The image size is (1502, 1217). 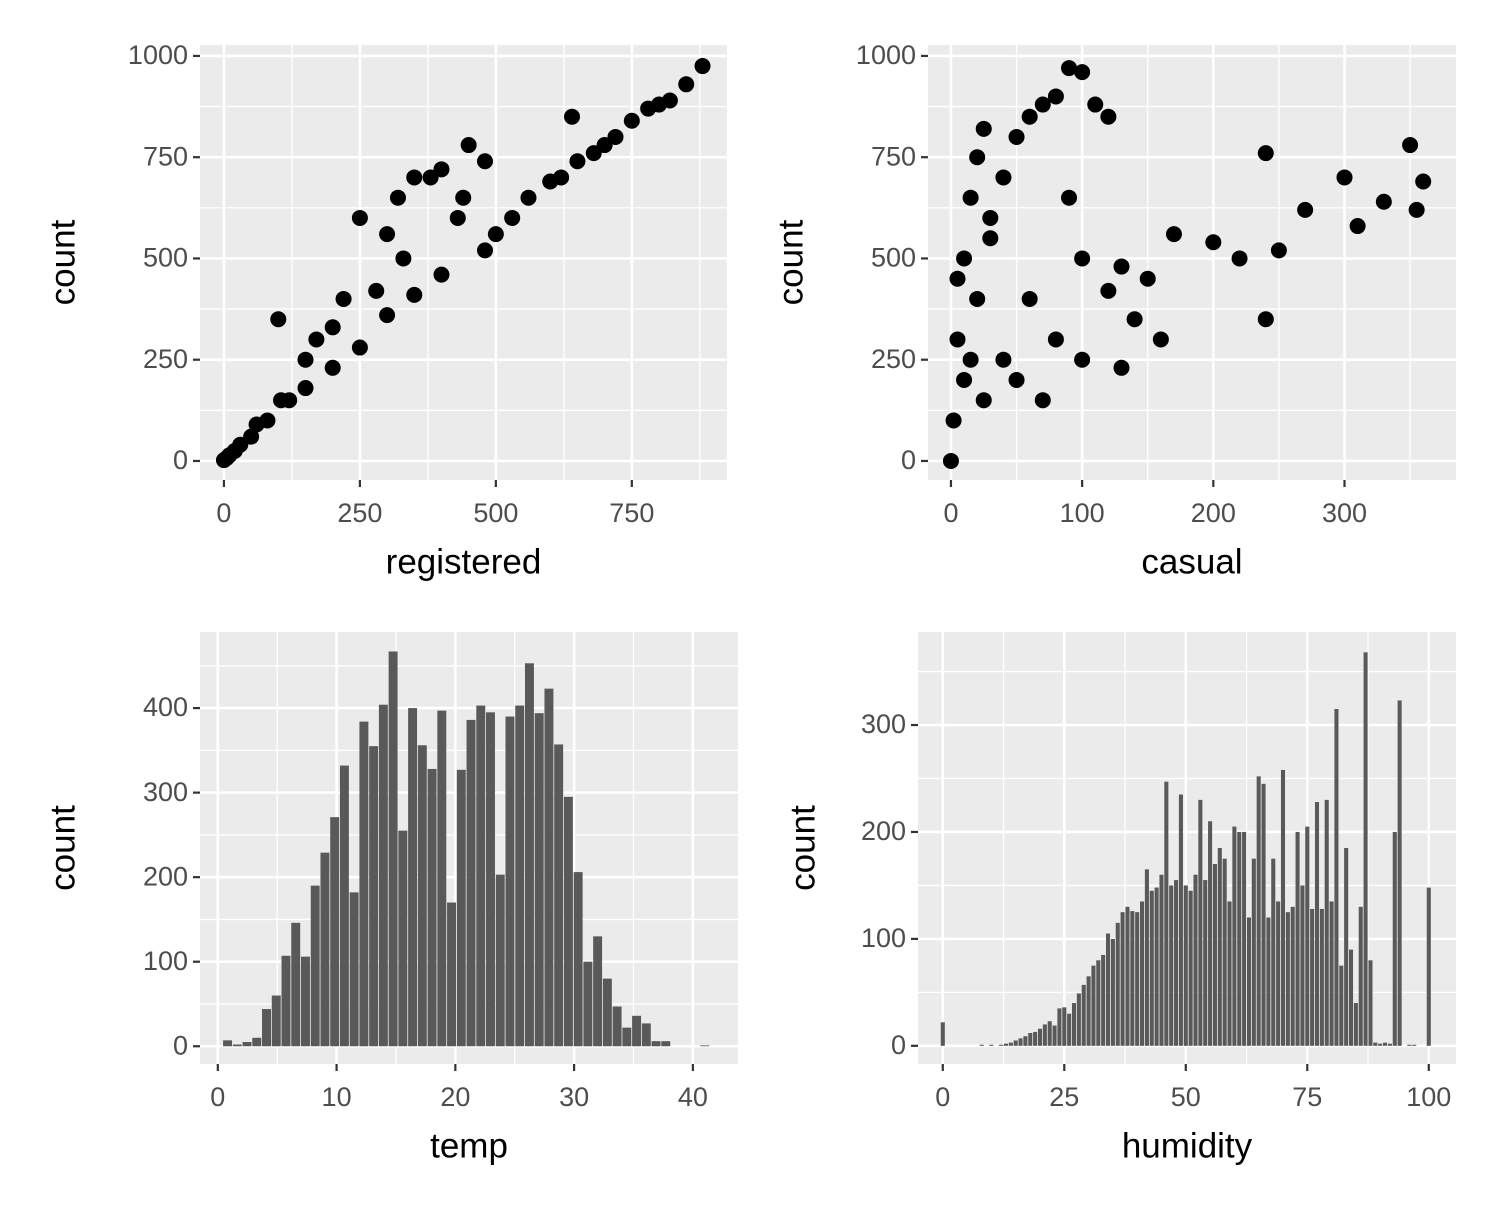 I want to click on y-tick-label: 1000, so click(x=158, y=55).